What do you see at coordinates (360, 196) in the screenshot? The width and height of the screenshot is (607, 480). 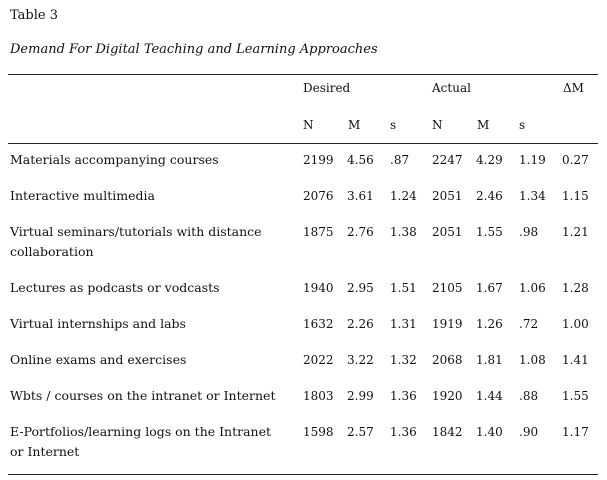 I see `cell-desired-m: 3.61` at bounding box center [360, 196].